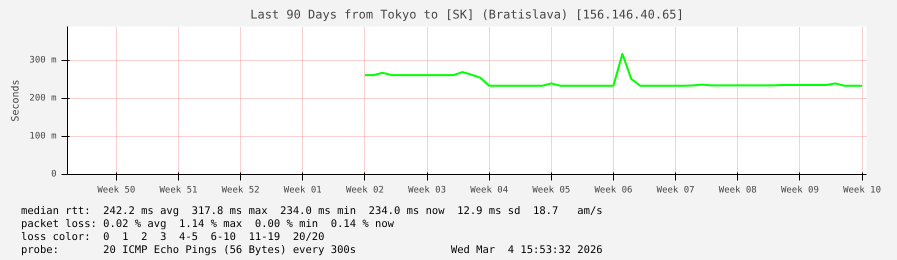 This screenshot has width=897, height=260. I want to click on text: loss color: 0 1 2 3 4-5 6-10 11-19 20/20, so click(173, 237).